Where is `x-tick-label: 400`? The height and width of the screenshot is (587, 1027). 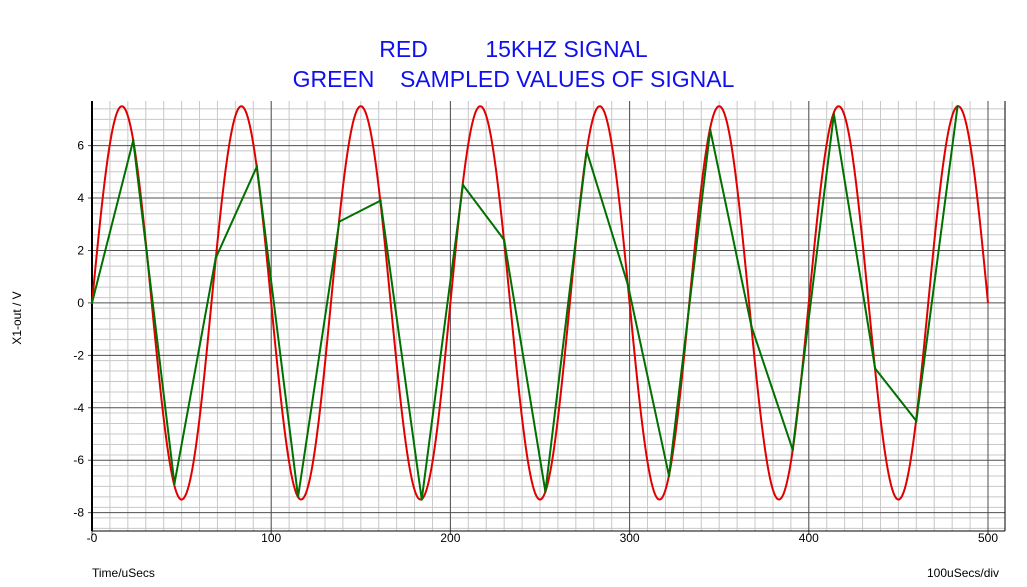
x-tick-label: 400 is located at coordinates (809, 538).